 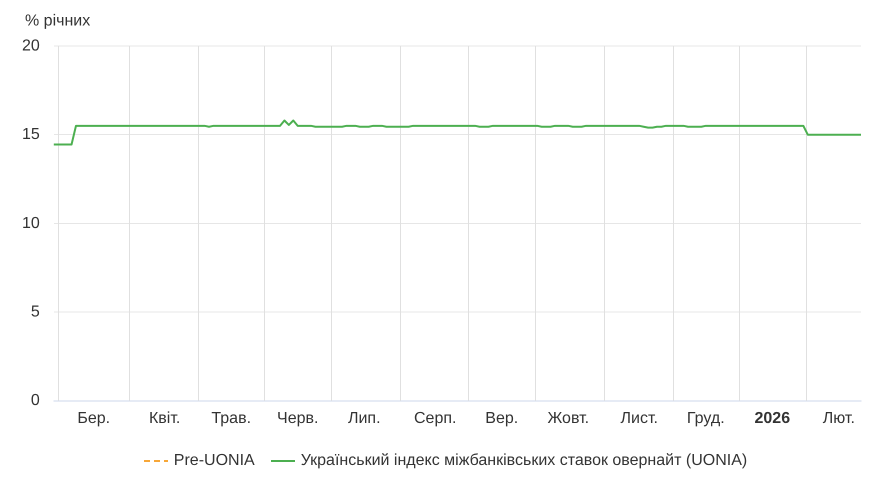 What do you see at coordinates (31, 135) in the screenshot?
I see `y-tick-label: 15` at bounding box center [31, 135].